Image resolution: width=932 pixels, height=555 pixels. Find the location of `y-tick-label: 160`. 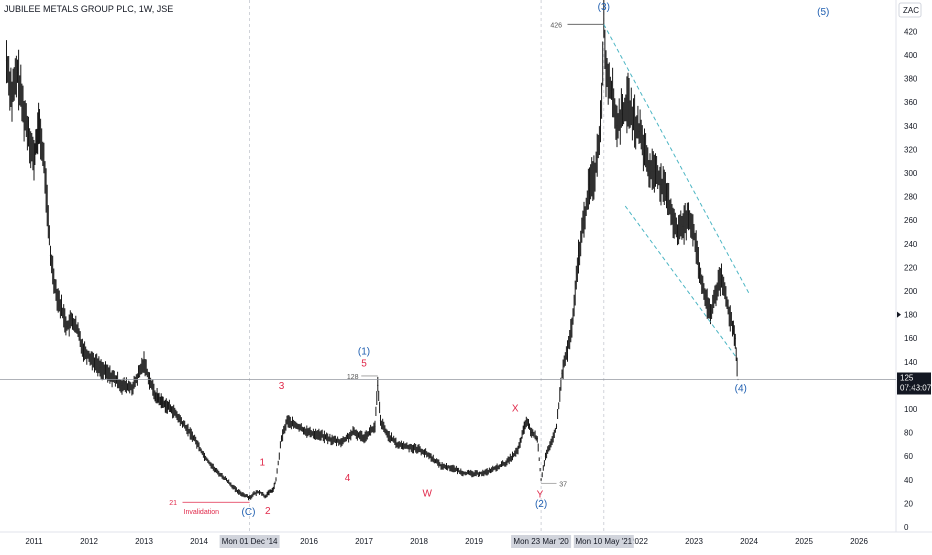

y-tick-label: 160 is located at coordinates (911, 338).